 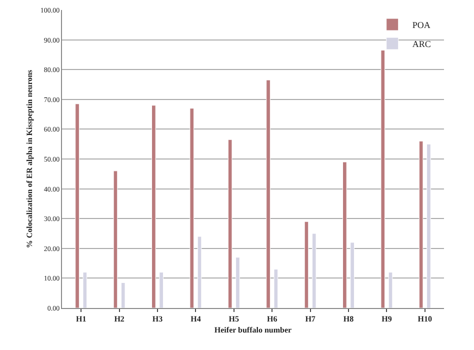 I want to click on x-axis-title: Heifer buffalo number, so click(x=253, y=330).